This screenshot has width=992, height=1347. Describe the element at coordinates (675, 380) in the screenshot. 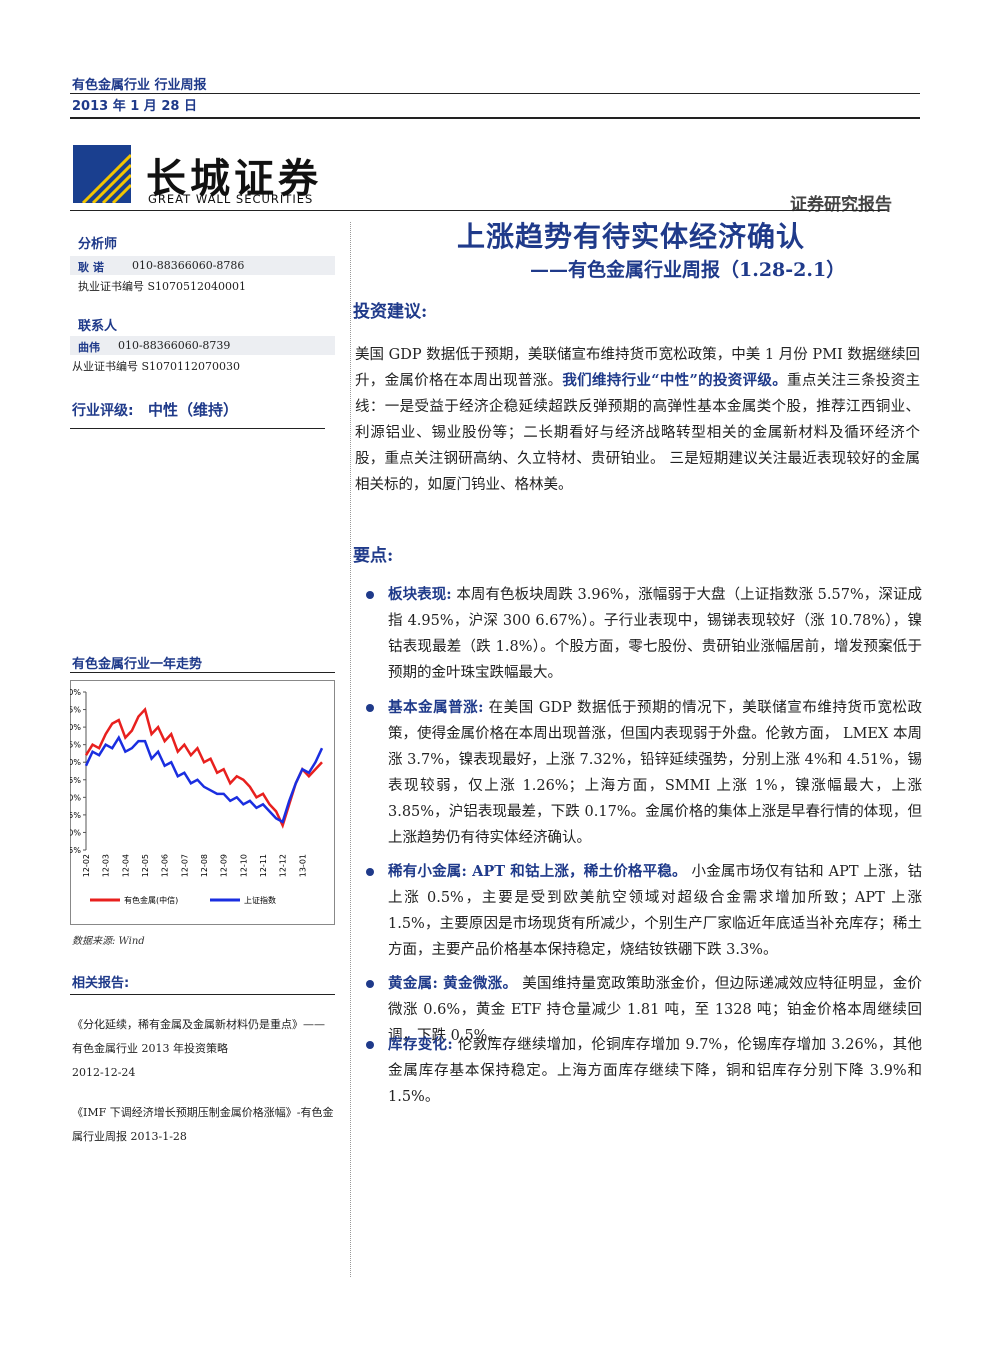

I see `advice-emphasis: 我们维持行业“中性”的投资评级。` at that location.